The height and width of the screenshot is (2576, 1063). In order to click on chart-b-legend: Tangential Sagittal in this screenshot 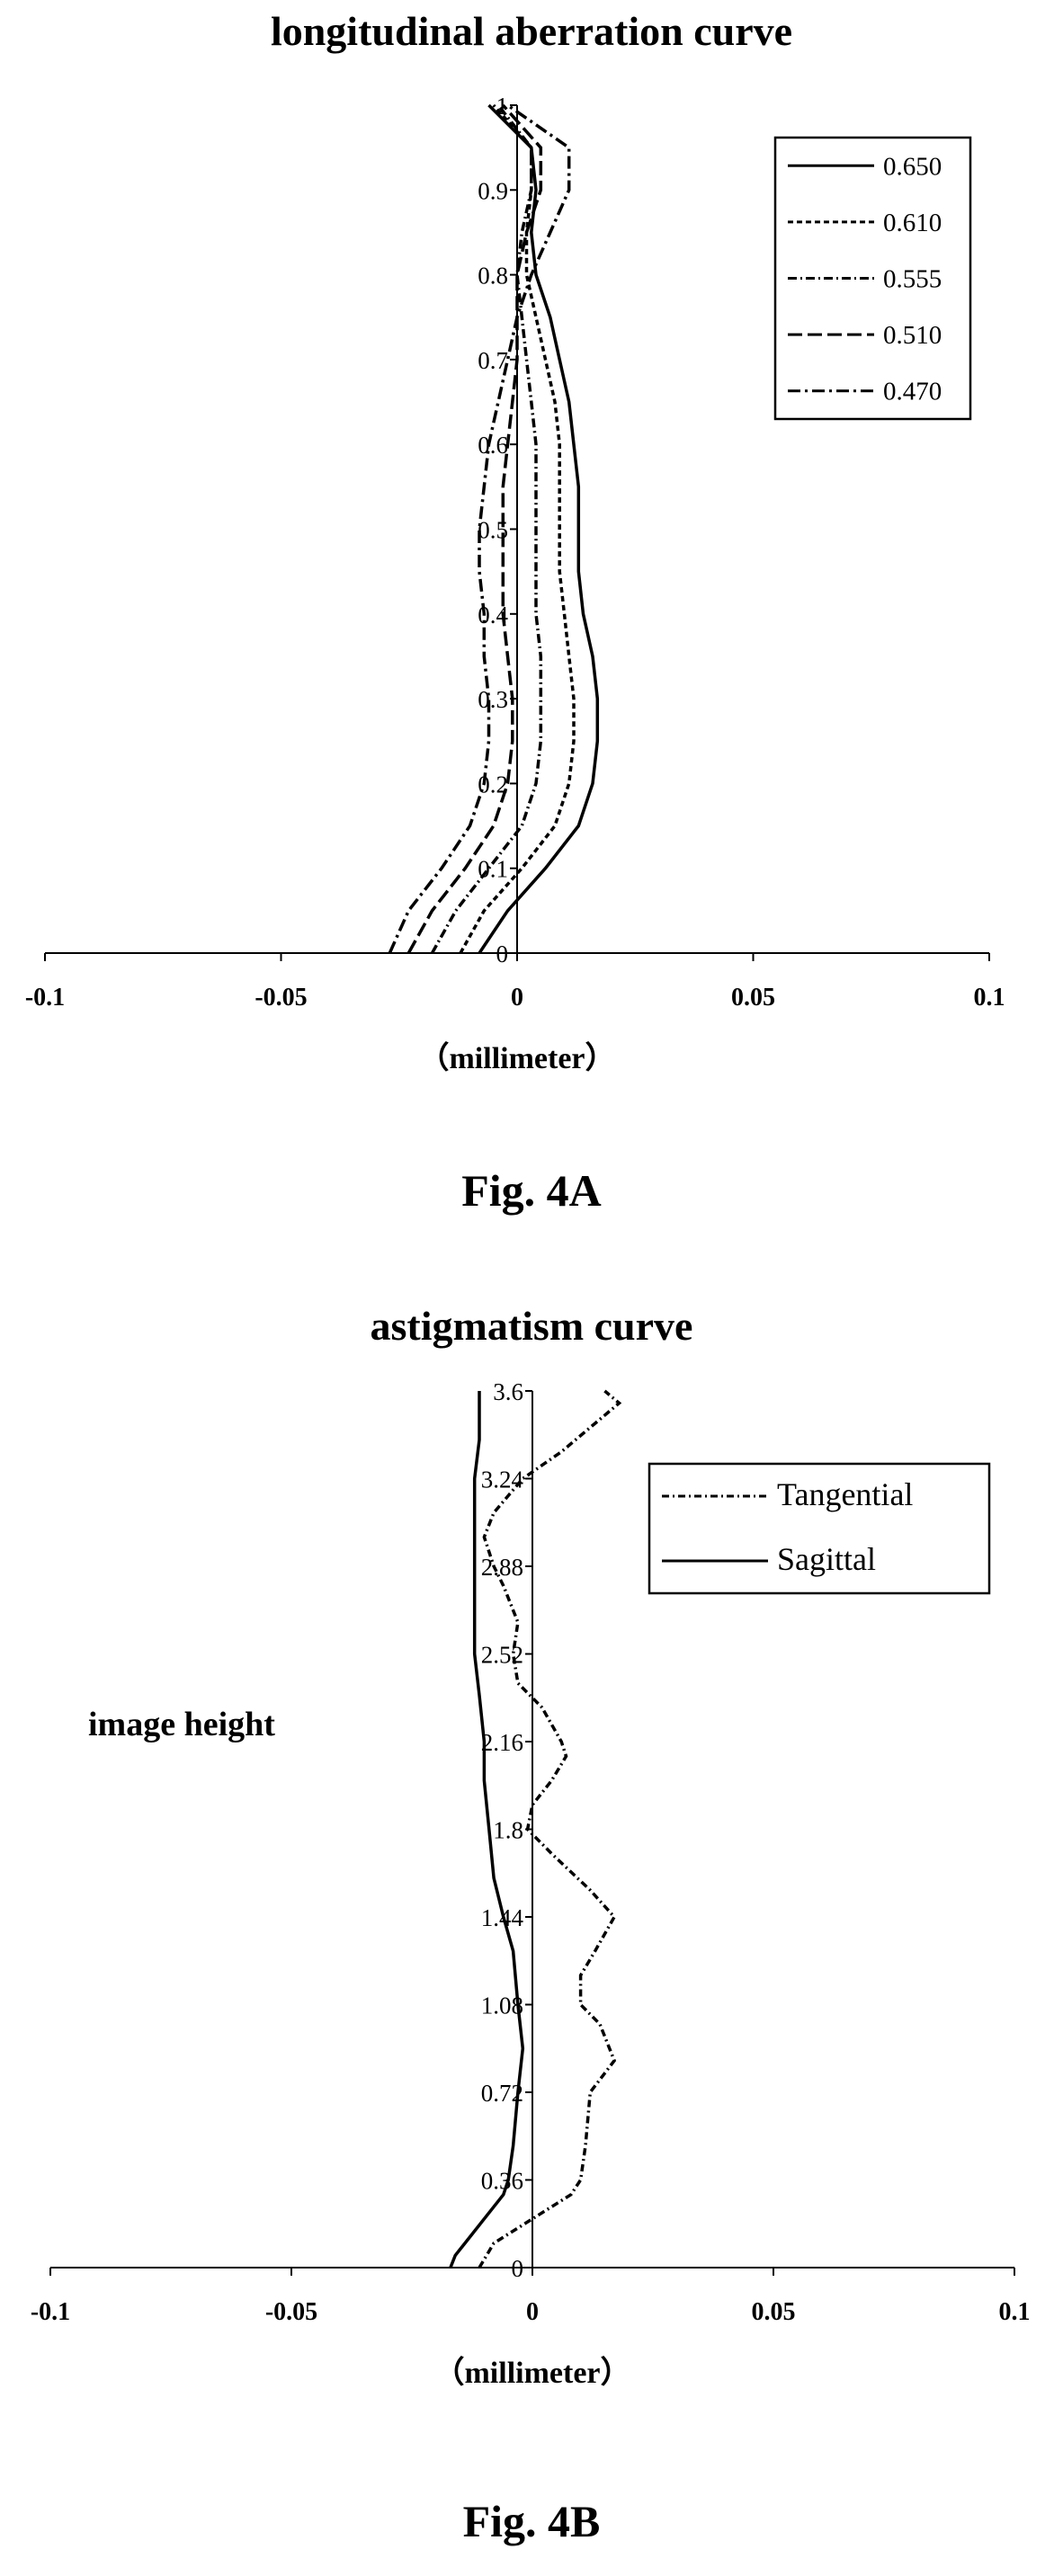, I will do `click(819, 1529)`.